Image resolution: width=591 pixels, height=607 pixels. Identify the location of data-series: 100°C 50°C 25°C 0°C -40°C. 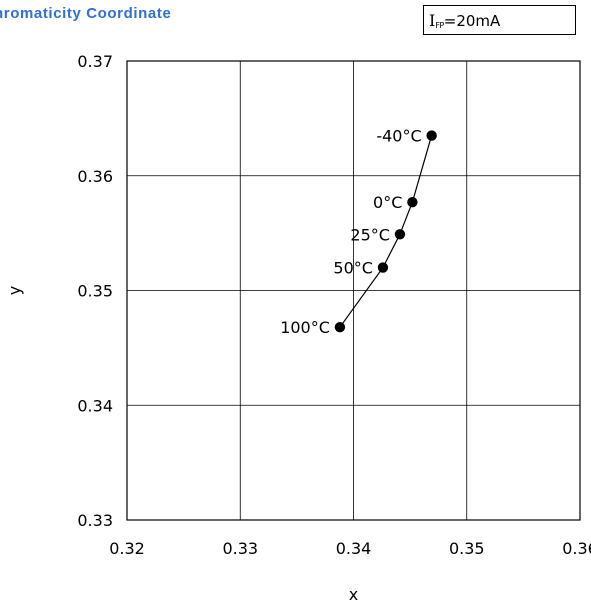
(358, 232).